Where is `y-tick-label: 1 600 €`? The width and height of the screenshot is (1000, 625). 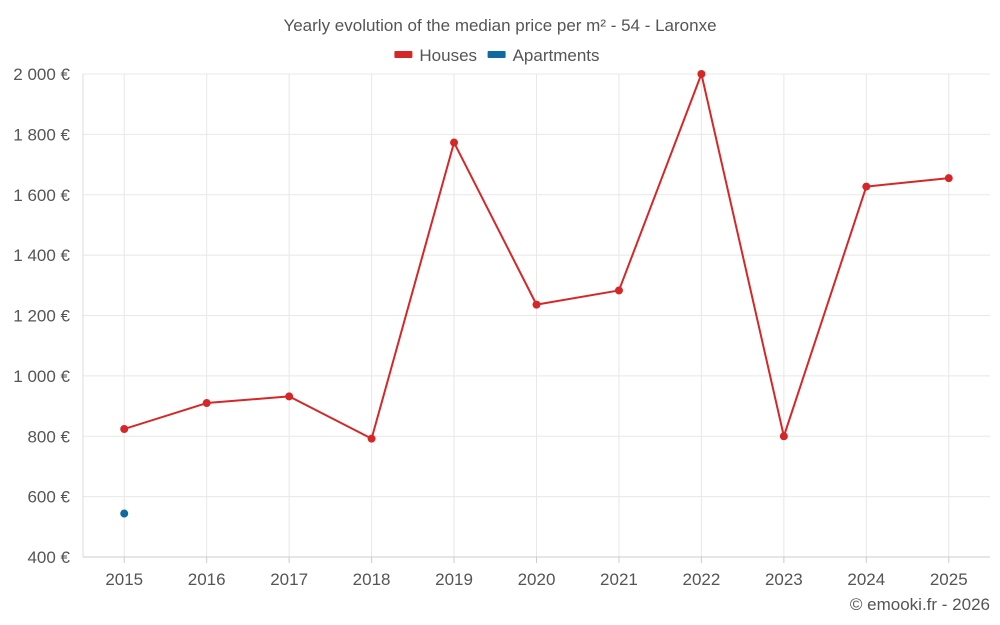 y-tick-label: 1 600 € is located at coordinates (41, 195).